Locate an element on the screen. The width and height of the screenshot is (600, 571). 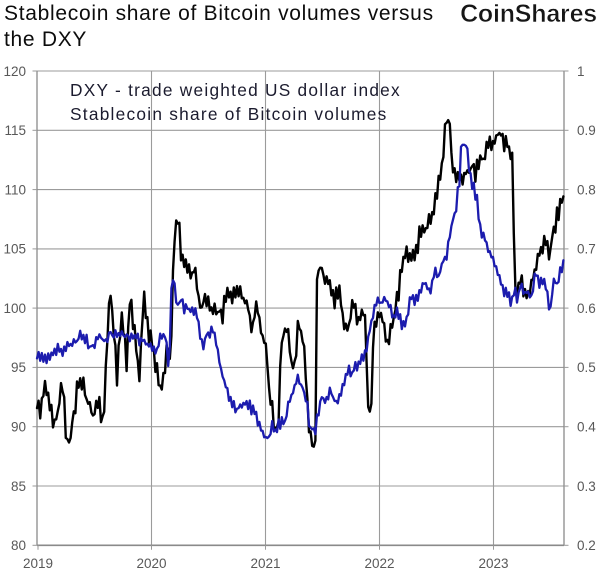
svg-text: 0.7 is located at coordinates (586, 249).